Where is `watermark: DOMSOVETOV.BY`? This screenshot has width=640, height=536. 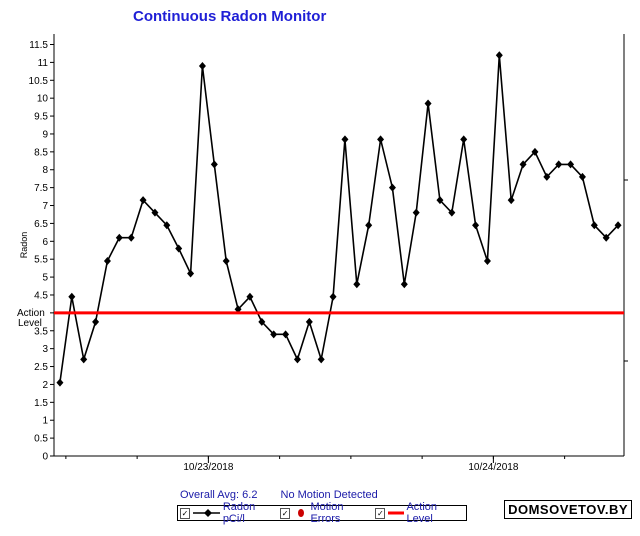
watermark: DOMSOVETOV.BY is located at coordinates (568, 509).